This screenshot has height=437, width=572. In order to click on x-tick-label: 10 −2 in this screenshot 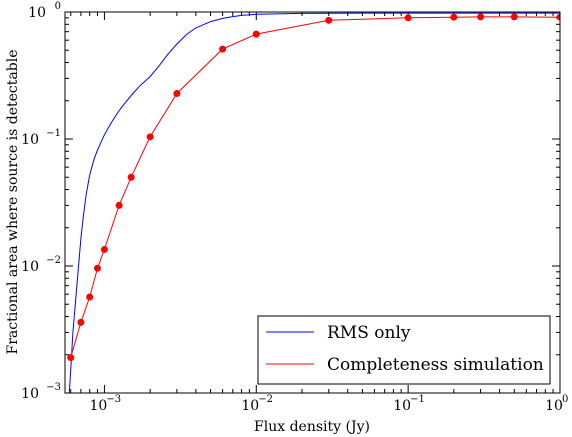, I will do `click(257, 404)`.